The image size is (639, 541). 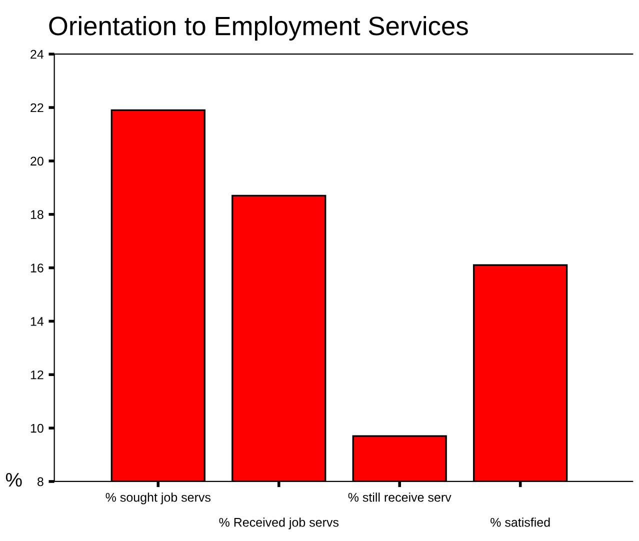 What do you see at coordinates (40, 481) in the screenshot?
I see `y-tick-label: 8` at bounding box center [40, 481].